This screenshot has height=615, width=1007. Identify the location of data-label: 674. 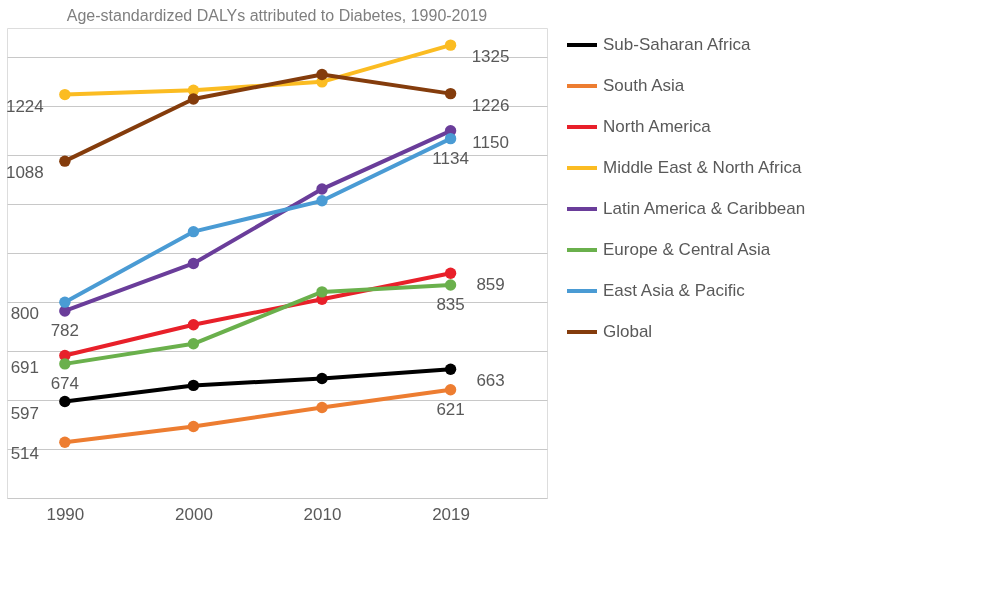
(65, 383).